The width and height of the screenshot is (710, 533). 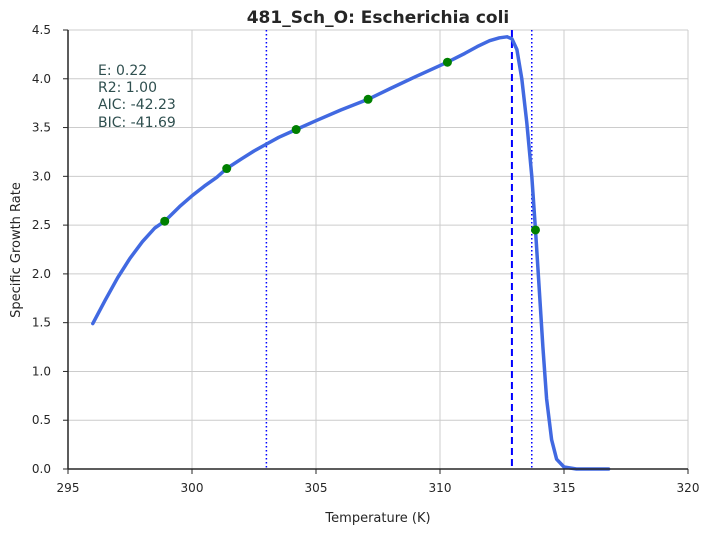 I want to click on y-tick-label: 3.0, so click(x=41, y=176).